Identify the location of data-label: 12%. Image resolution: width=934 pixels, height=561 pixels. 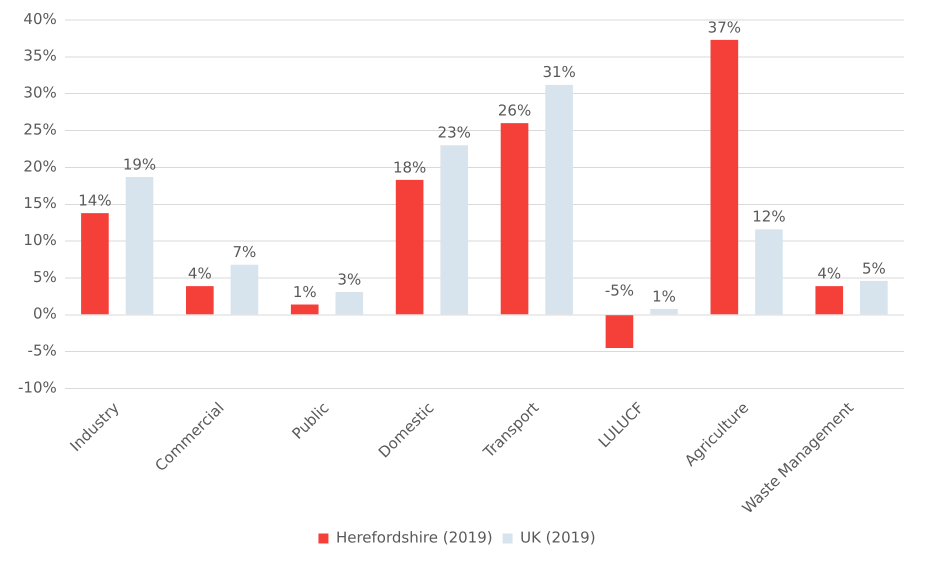
(769, 217).